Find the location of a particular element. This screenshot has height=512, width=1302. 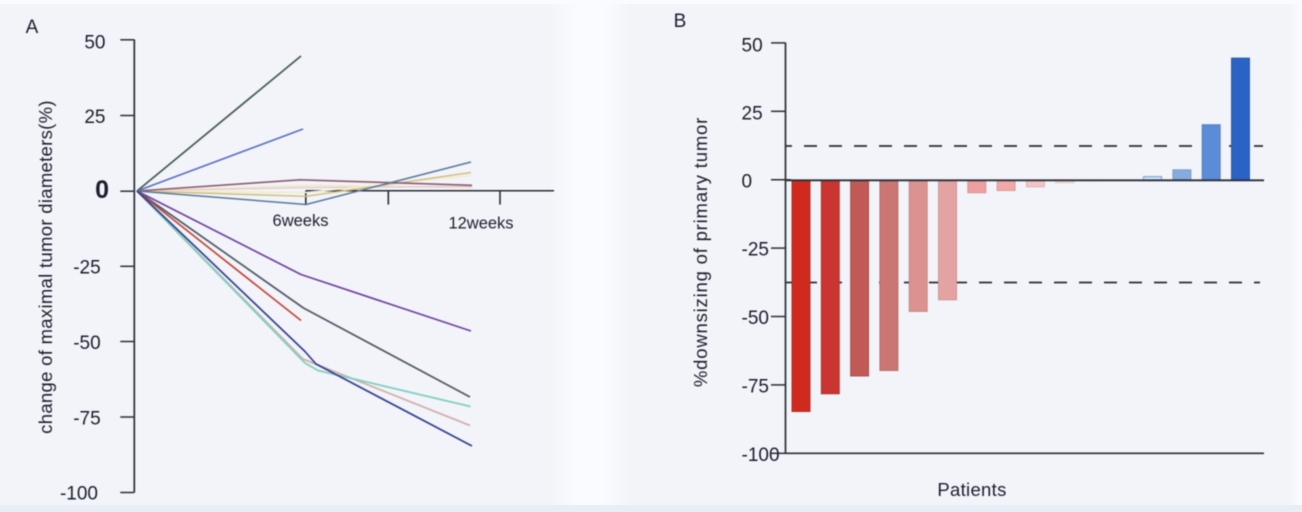

svg-text: %downsizing of primary tumor is located at coordinates (700, 252).